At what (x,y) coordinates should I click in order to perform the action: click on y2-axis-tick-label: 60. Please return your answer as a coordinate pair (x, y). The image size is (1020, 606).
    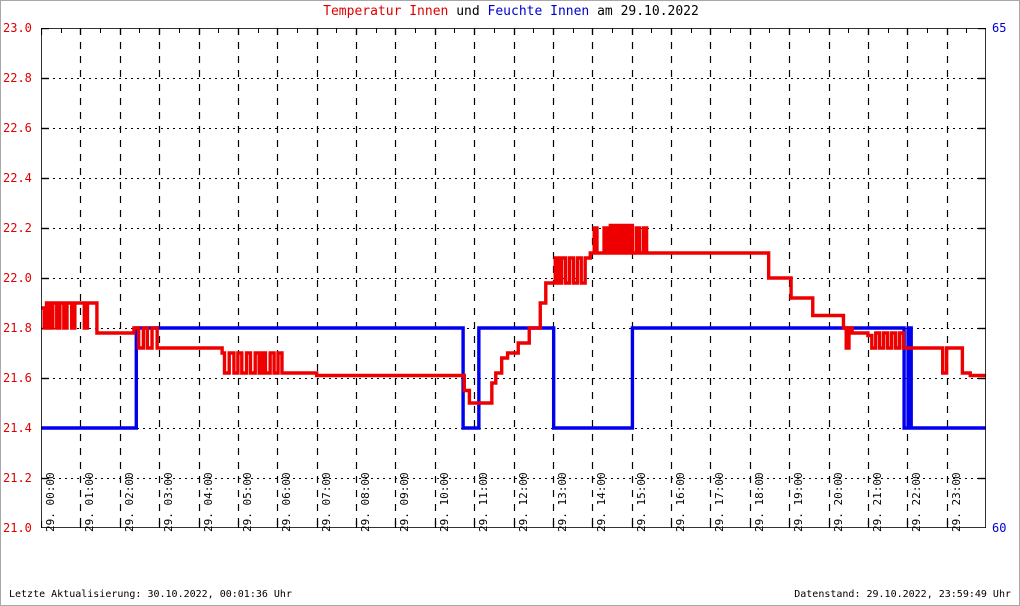
    Looking at the image, I should click on (999, 528).